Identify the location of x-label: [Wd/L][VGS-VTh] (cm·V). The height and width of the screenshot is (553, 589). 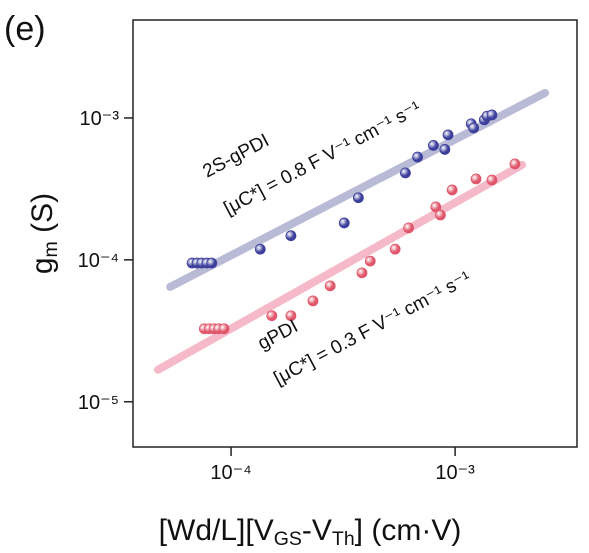
(310, 532).